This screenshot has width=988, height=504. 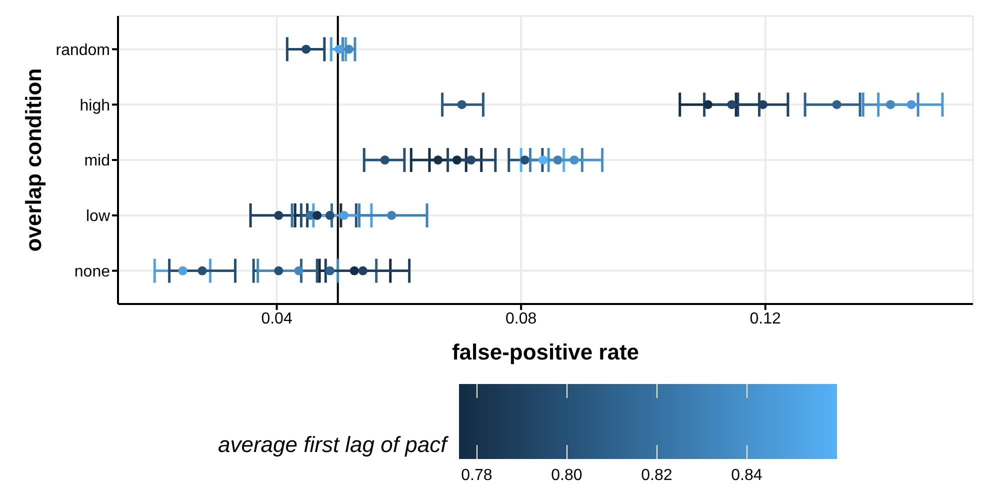 I want to click on x-axis-title: false-positive rate, so click(x=546, y=352).